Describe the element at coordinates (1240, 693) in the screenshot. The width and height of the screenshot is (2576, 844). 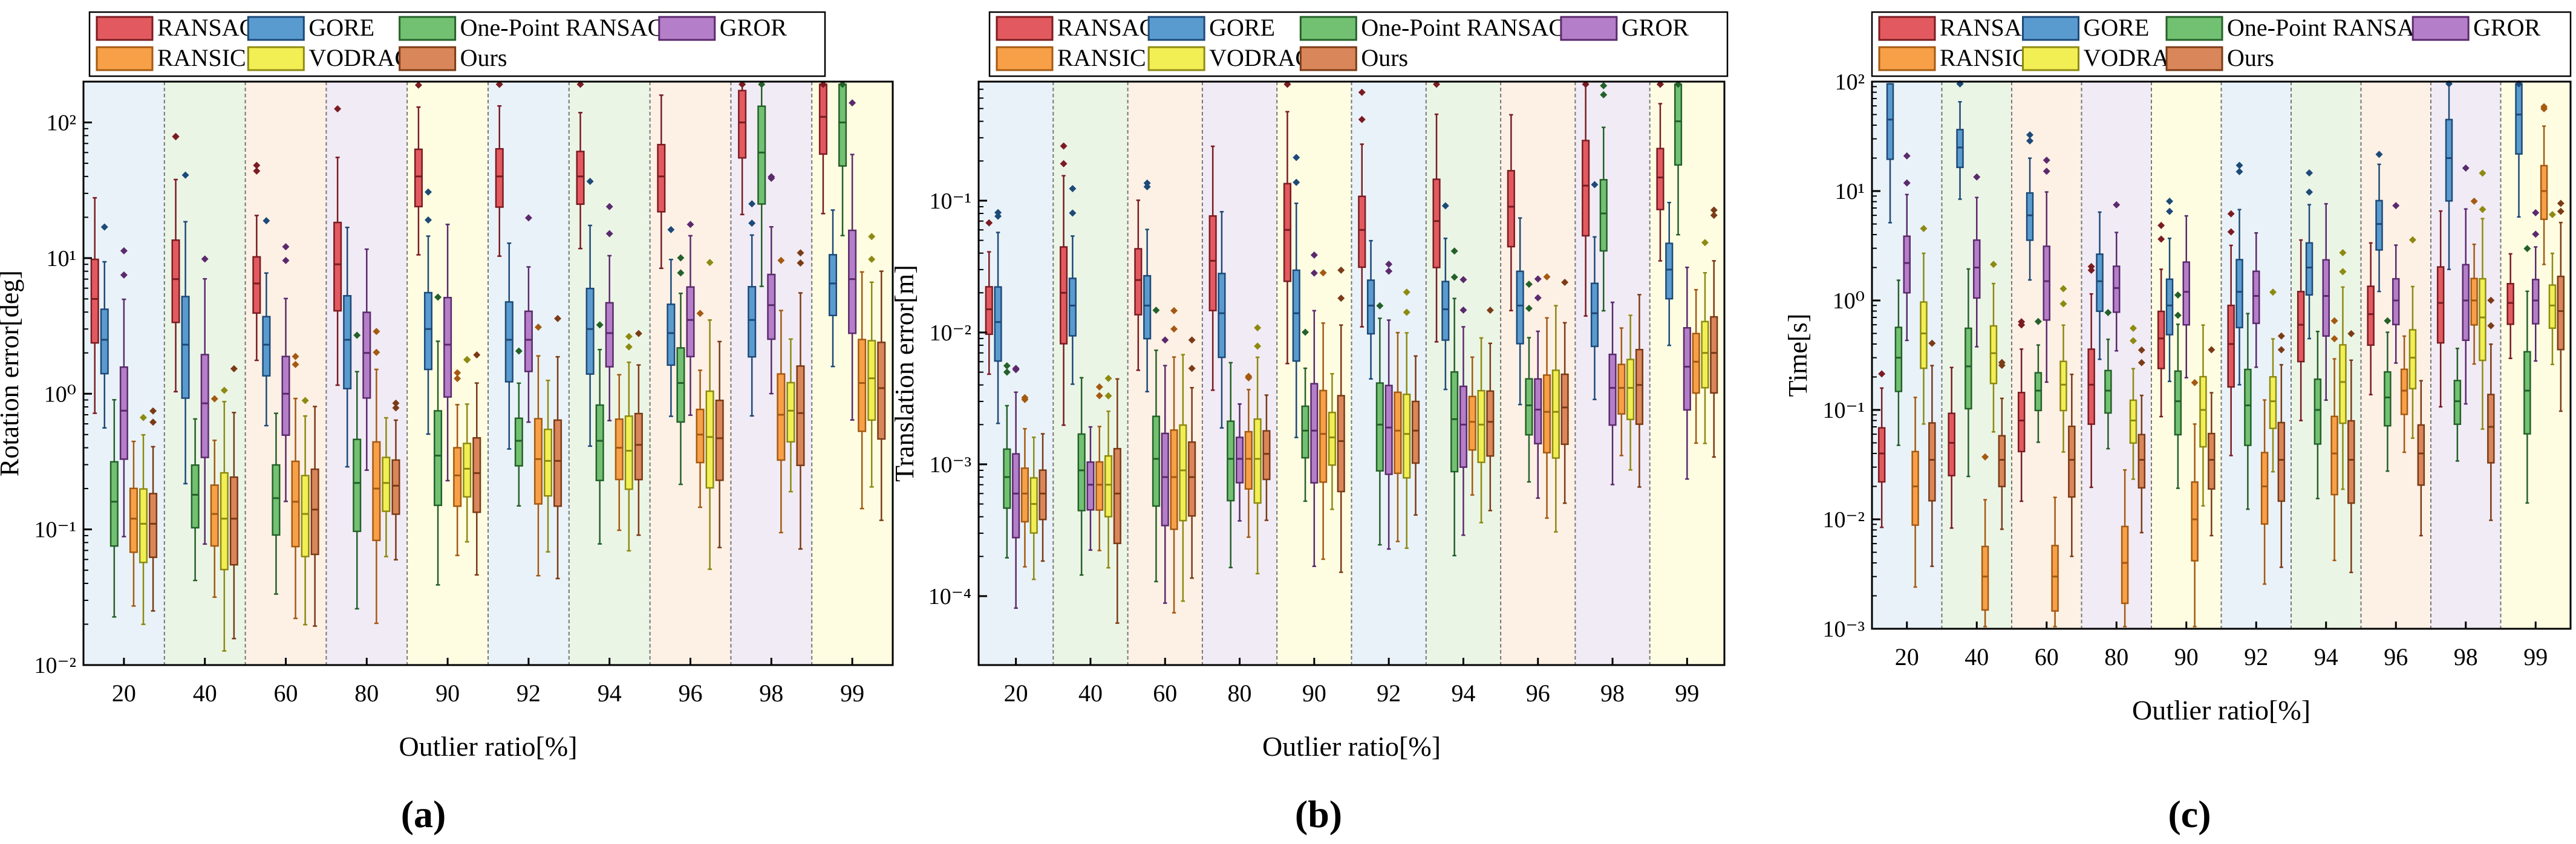
I see `x-tick-label: 80` at that location.